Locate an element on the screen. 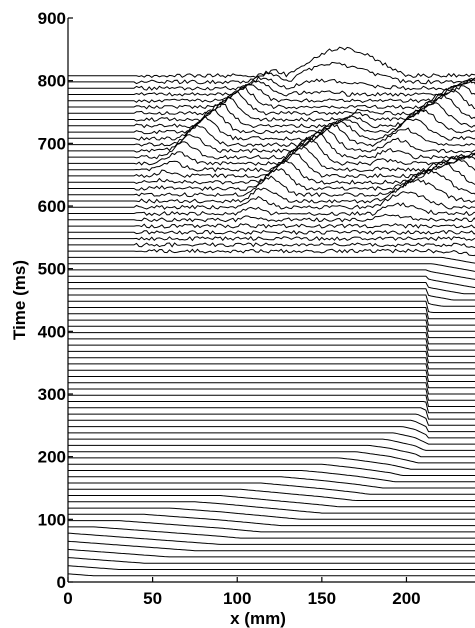  y-axis-title: Time (ms) is located at coordinates (19, 300).